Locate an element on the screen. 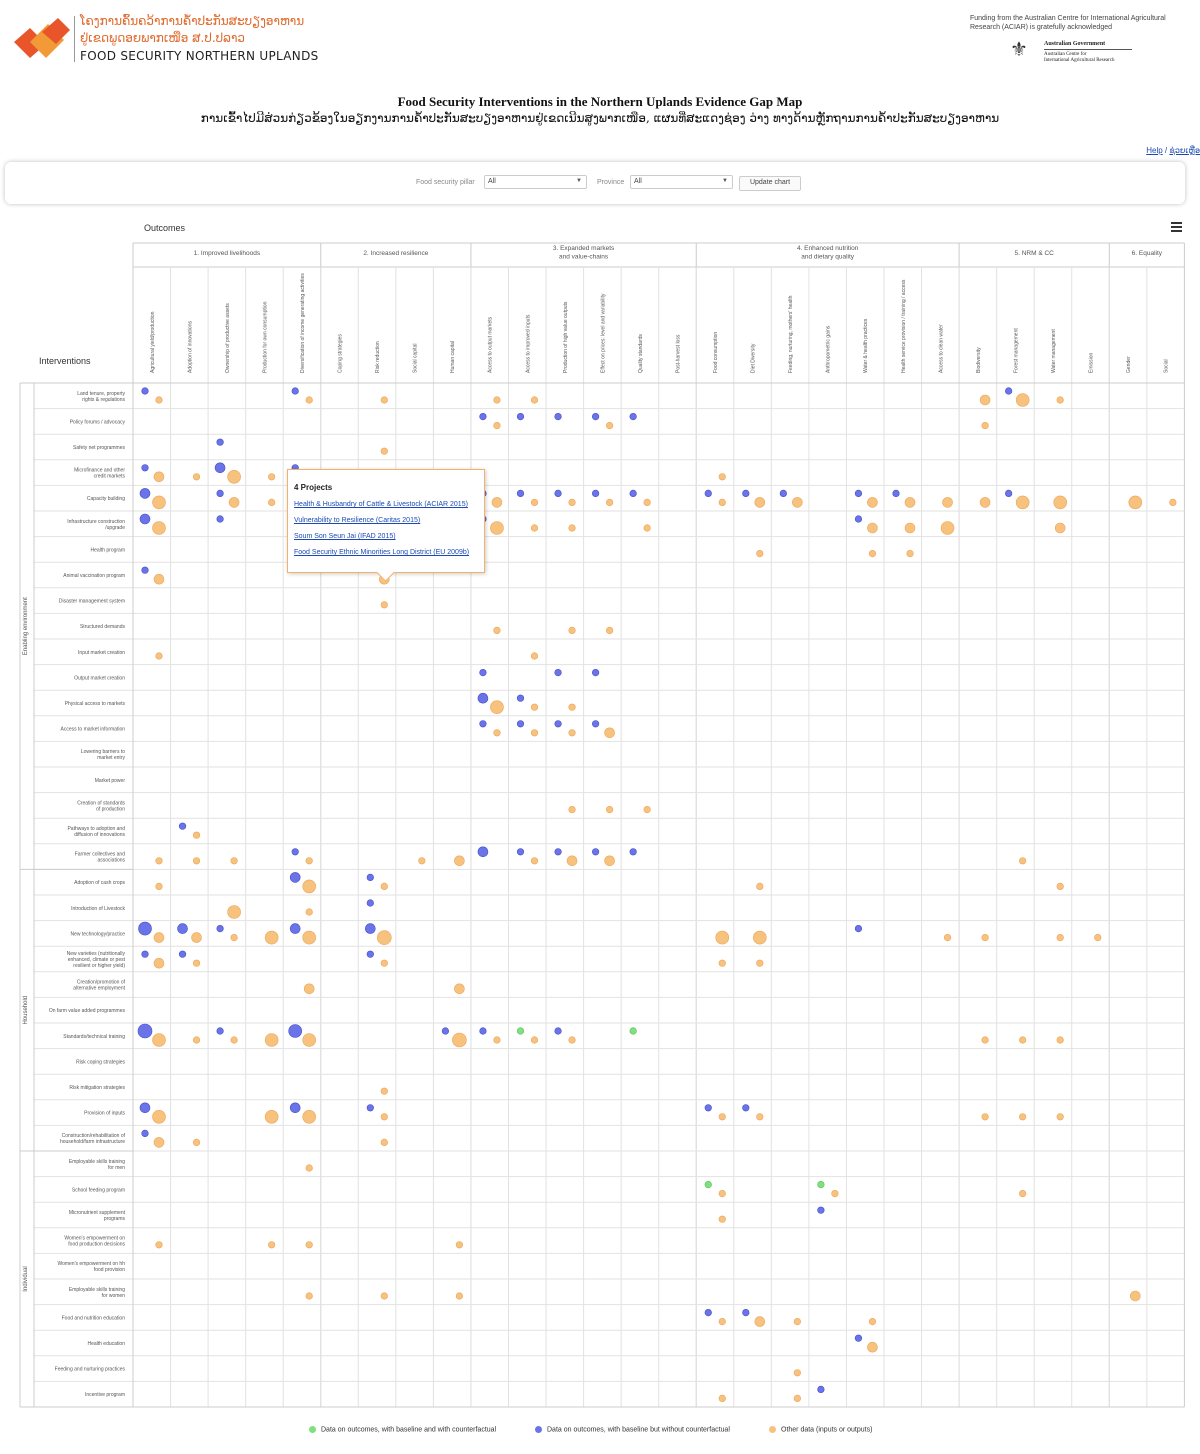 Image resolution: width=1200 pixels, height=1454 pixels. data-bubble-g is located at coordinates (821, 1184).